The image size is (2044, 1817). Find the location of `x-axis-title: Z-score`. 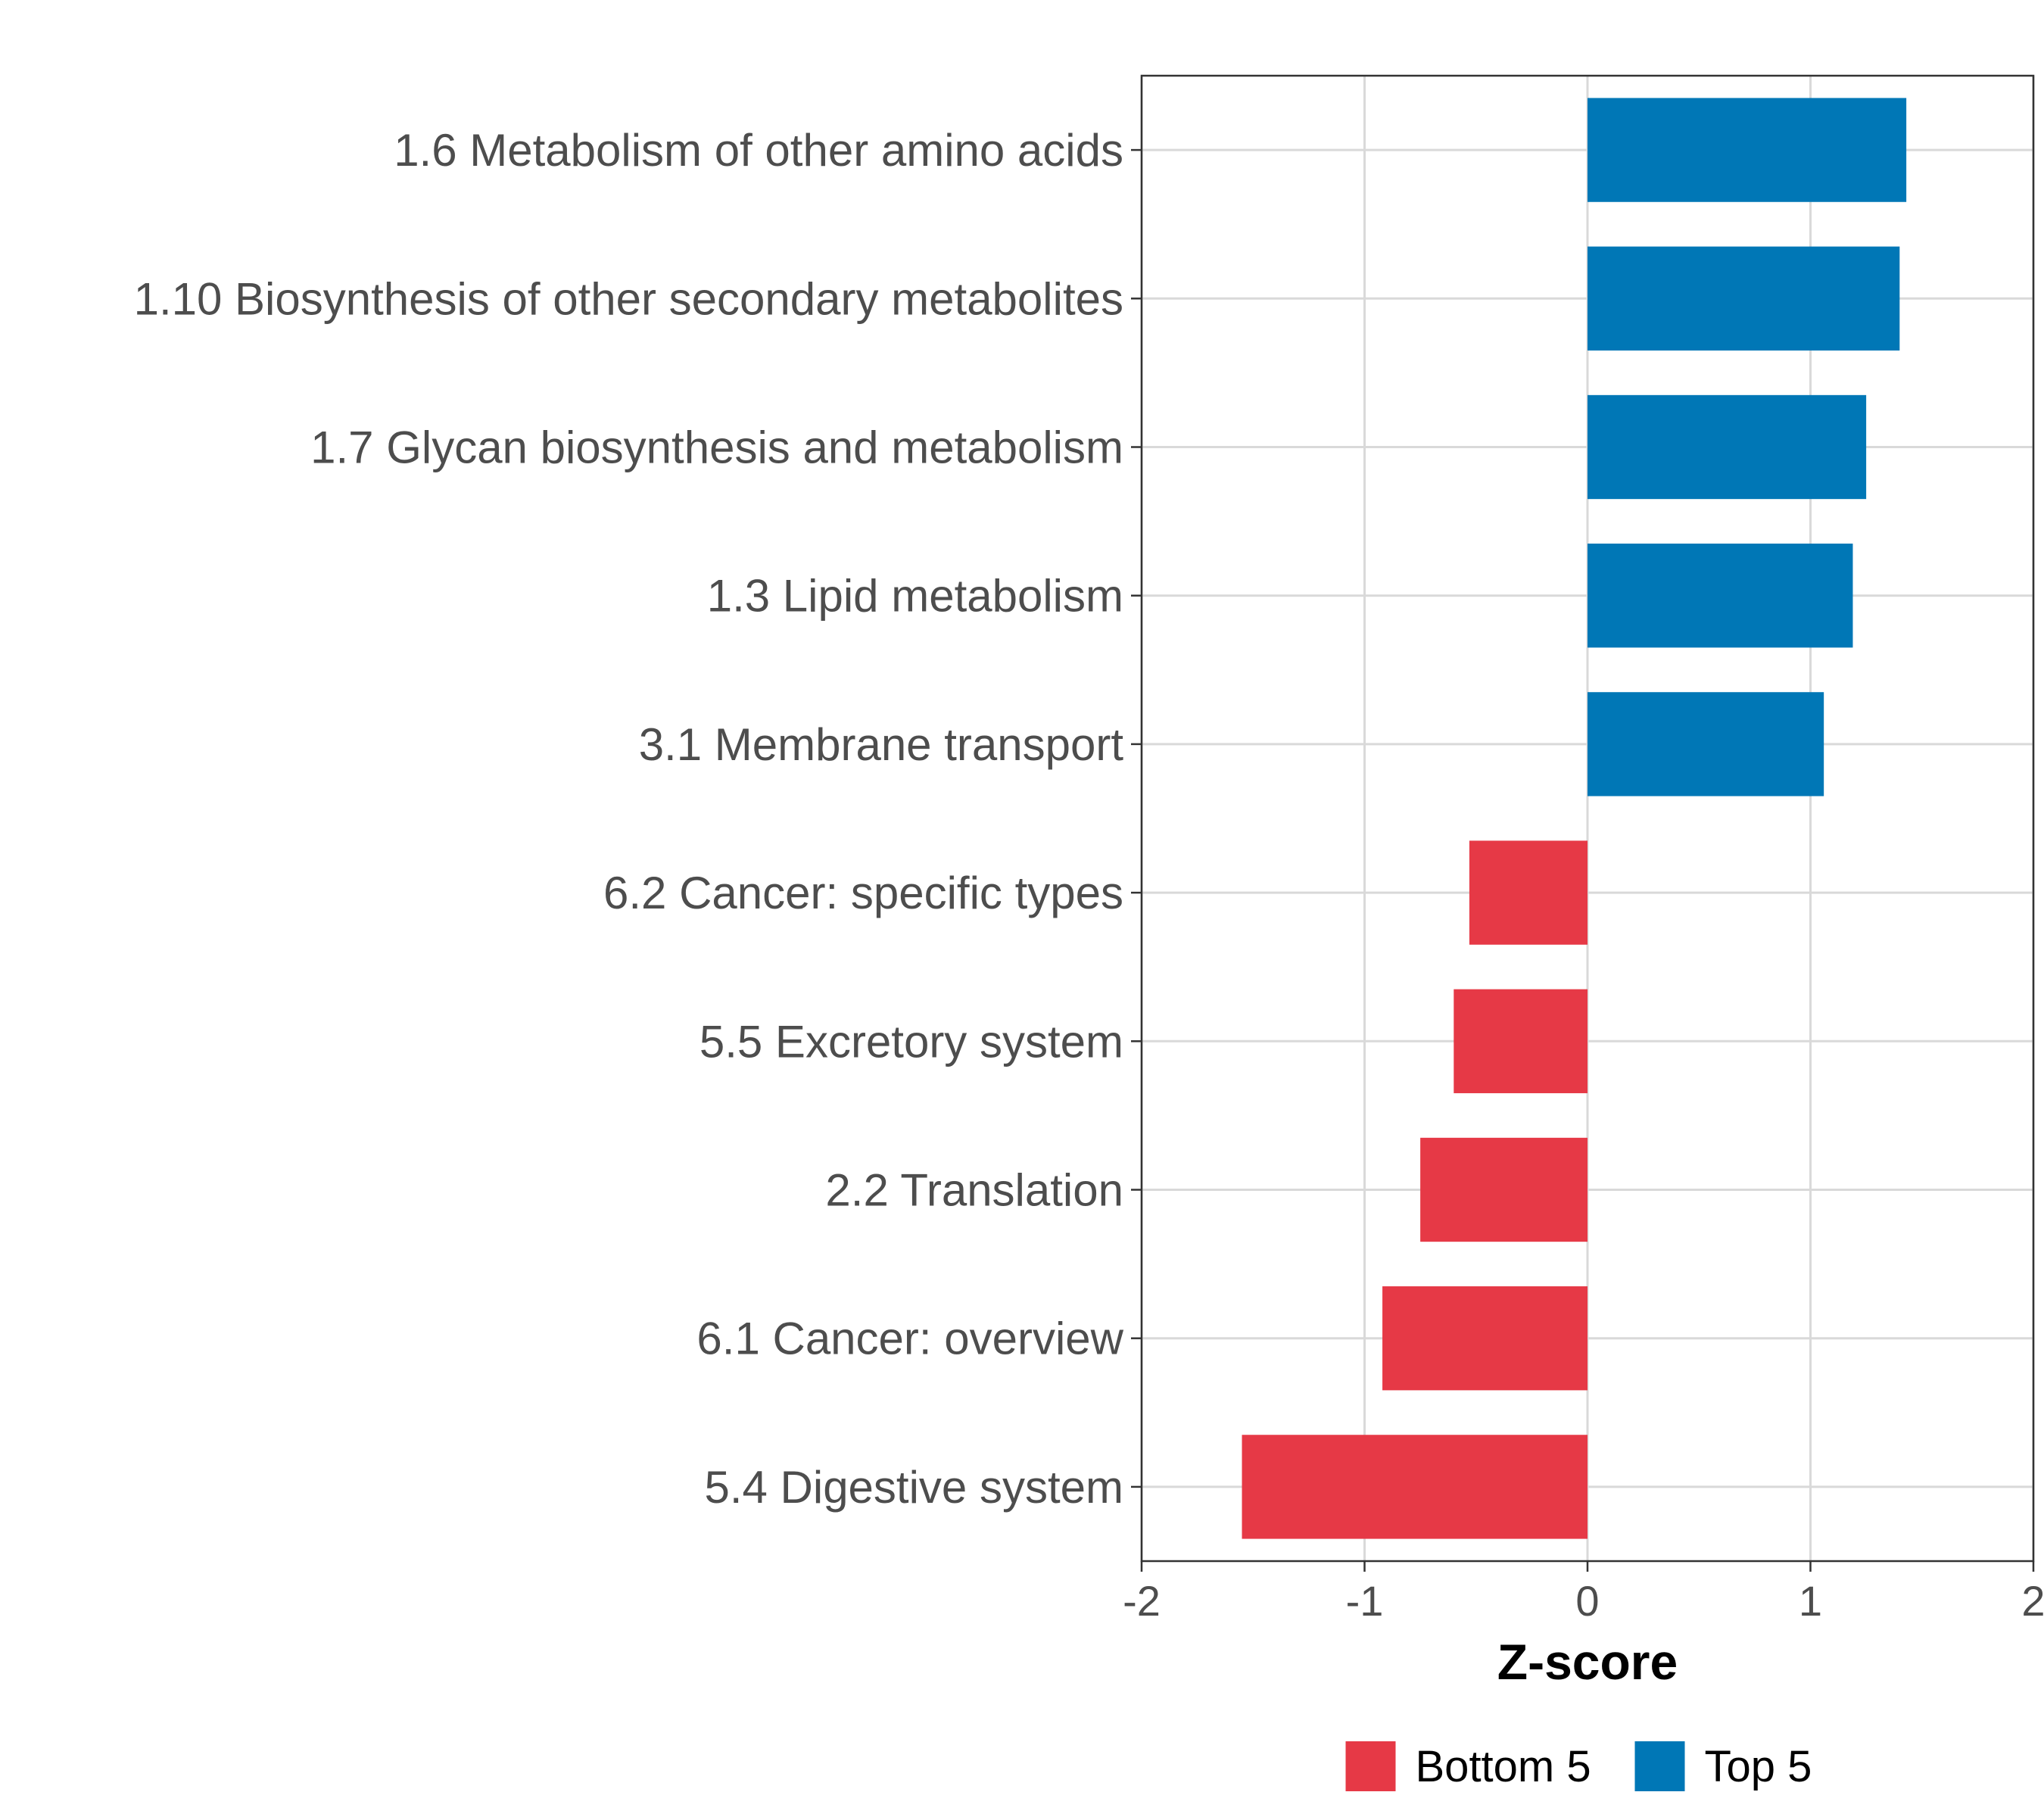

x-axis-title: Z-score is located at coordinates (1588, 1662).